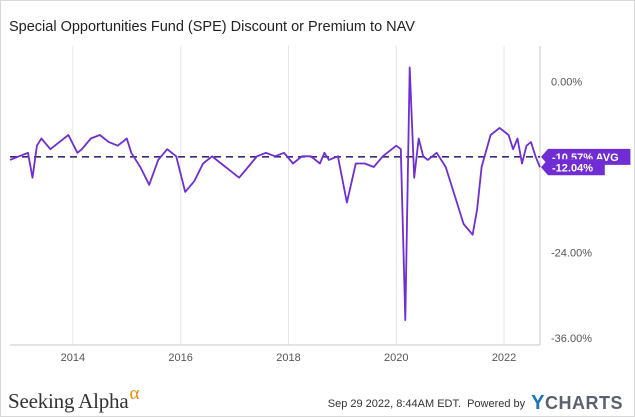 The width and height of the screenshot is (635, 417). What do you see at coordinates (288, 358) in the screenshot?
I see `x-tick-label: 2018` at bounding box center [288, 358].